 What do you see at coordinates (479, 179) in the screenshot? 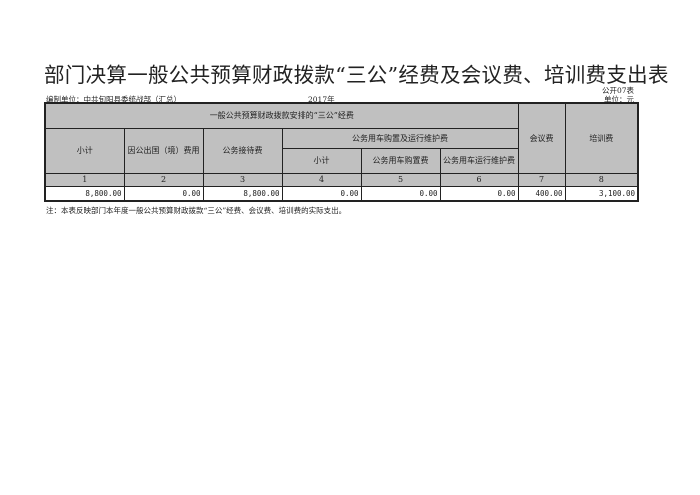
I see `col-number: 6` at bounding box center [479, 179].